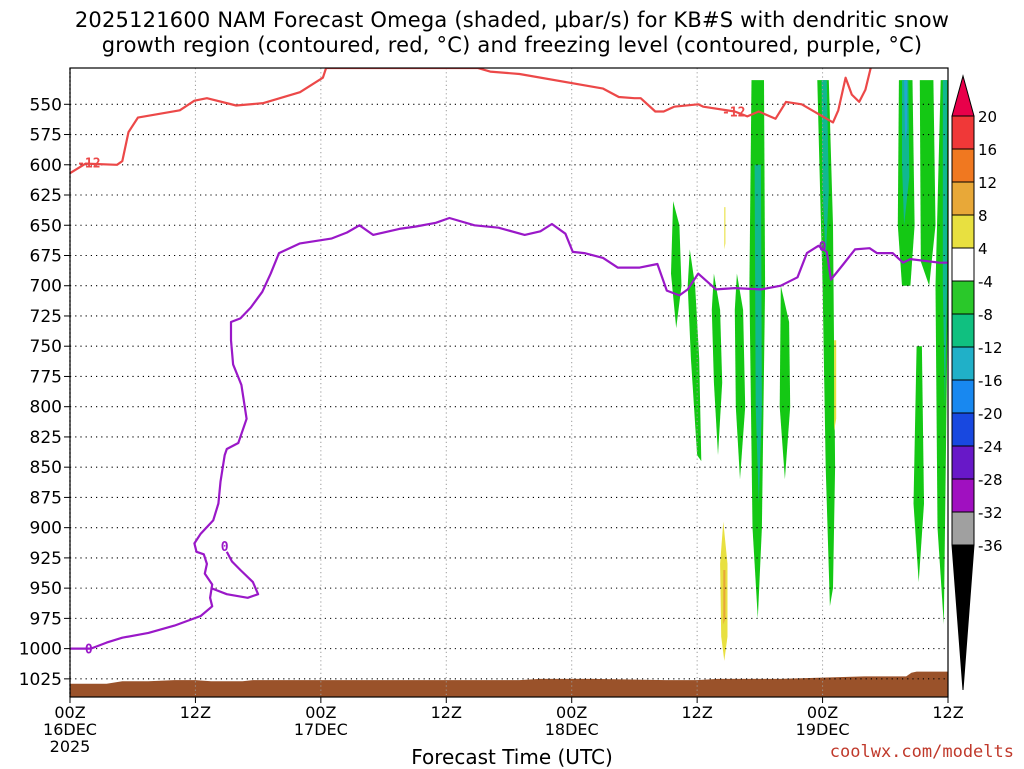  Describe the element at coordinates (46, 226) in the screenshot. I see `y-tick-label: 650` at that location.